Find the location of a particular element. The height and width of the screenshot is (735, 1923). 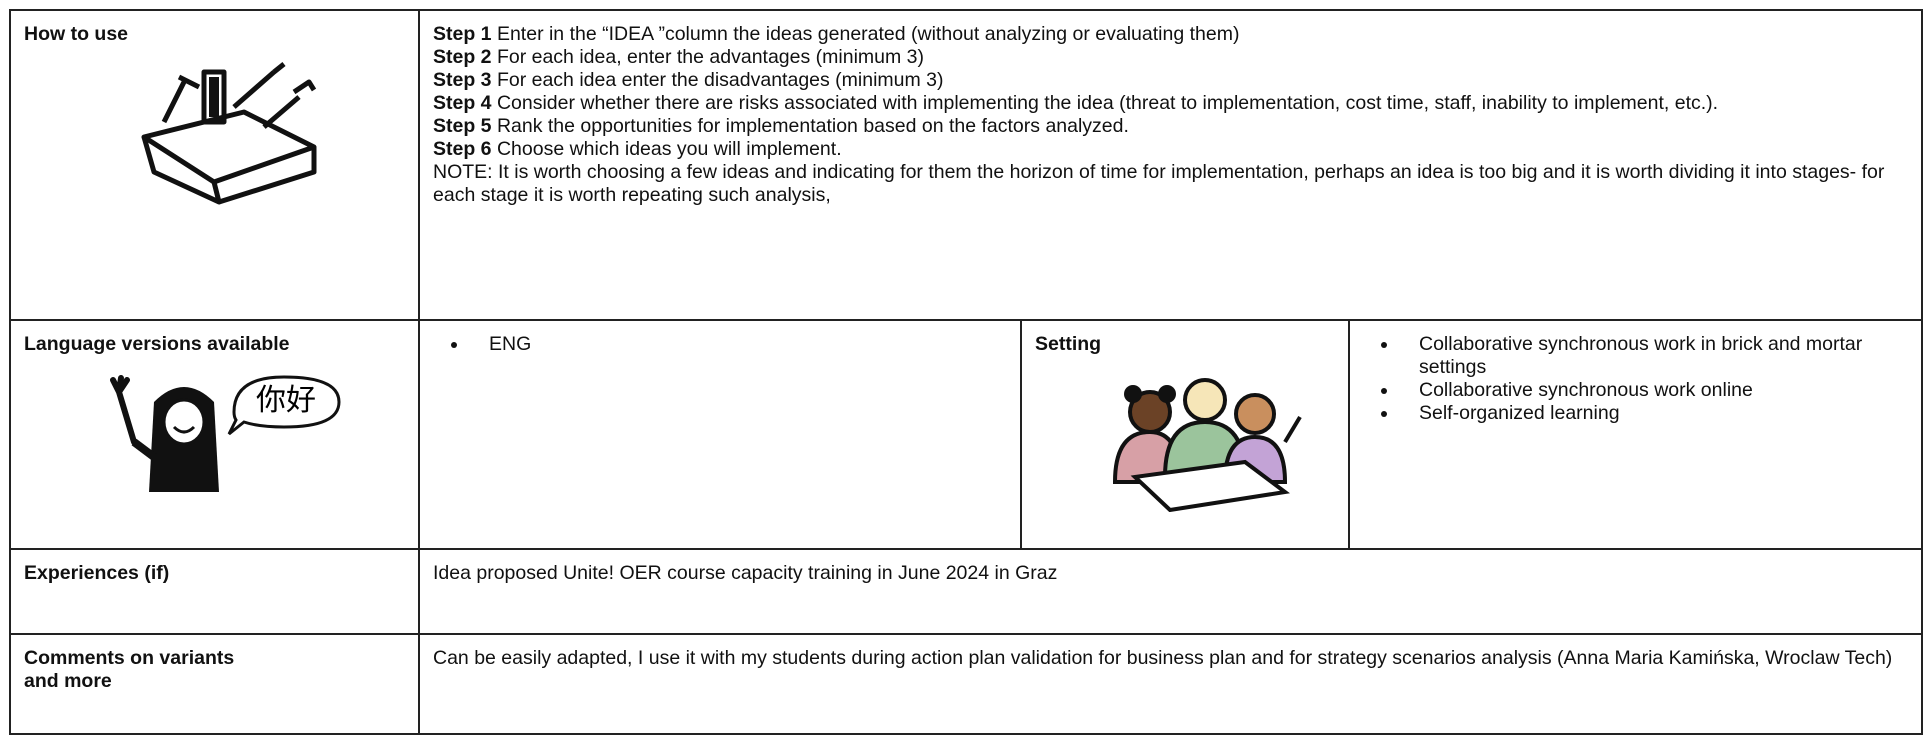

list-item: Collaborative synchronous work online is located at coordinates (1653, 390).